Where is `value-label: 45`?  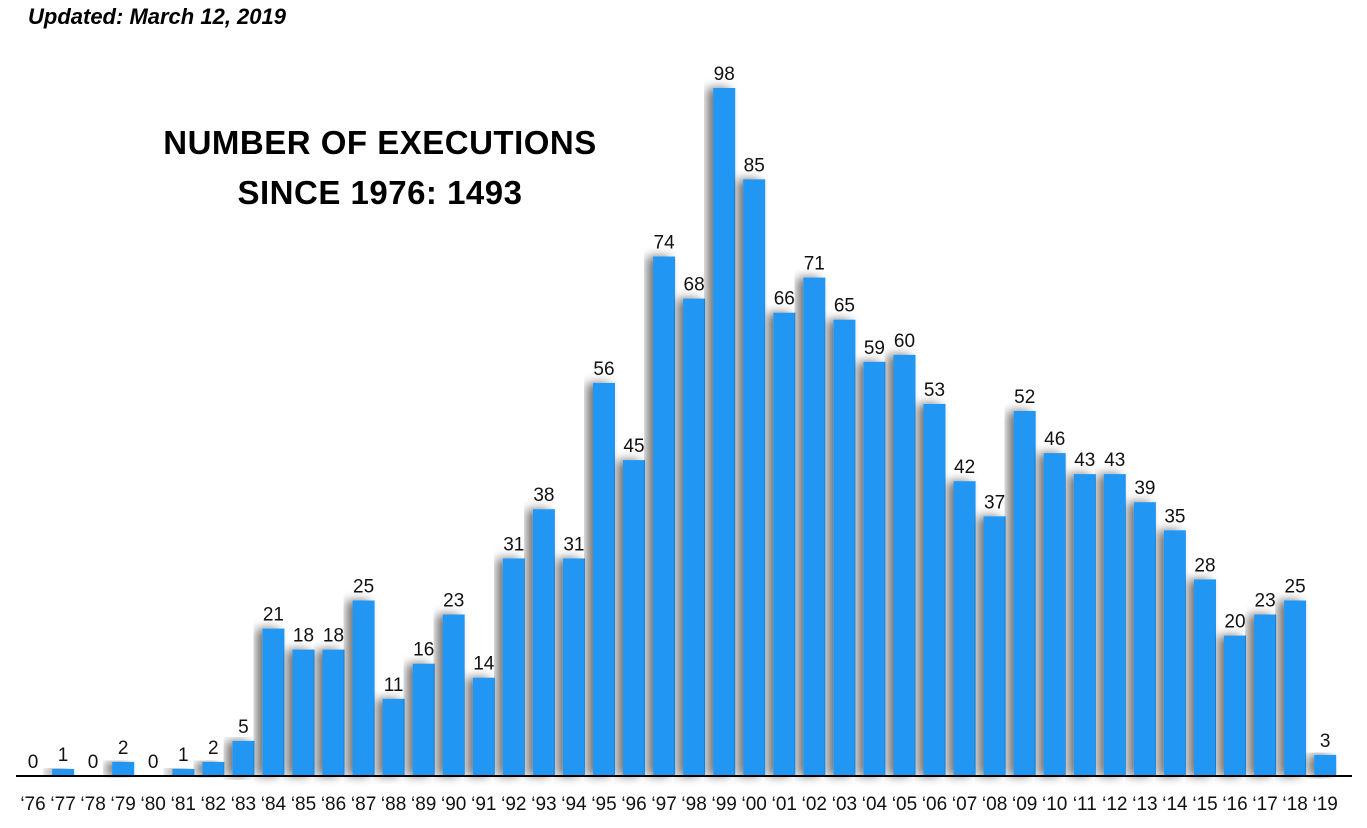
value-label: 45 is located at coordinates (633, 446).